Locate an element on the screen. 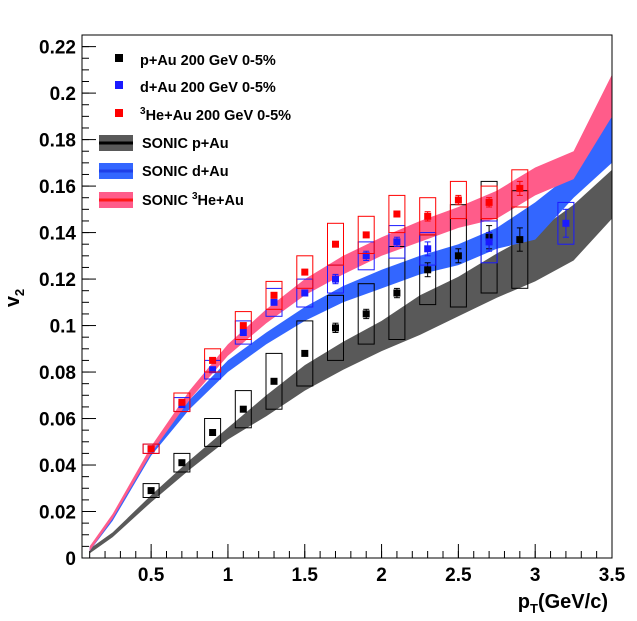  legend-label-text: He+Au is located at coordinates (221, 201).